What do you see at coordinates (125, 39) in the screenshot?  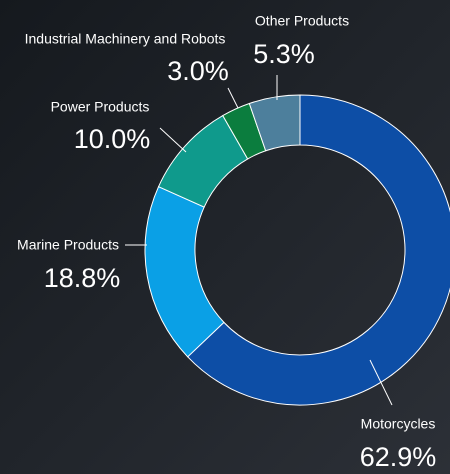 I see `category-label: Industrial Machinery and Robots` at bounding box center [125, 39].